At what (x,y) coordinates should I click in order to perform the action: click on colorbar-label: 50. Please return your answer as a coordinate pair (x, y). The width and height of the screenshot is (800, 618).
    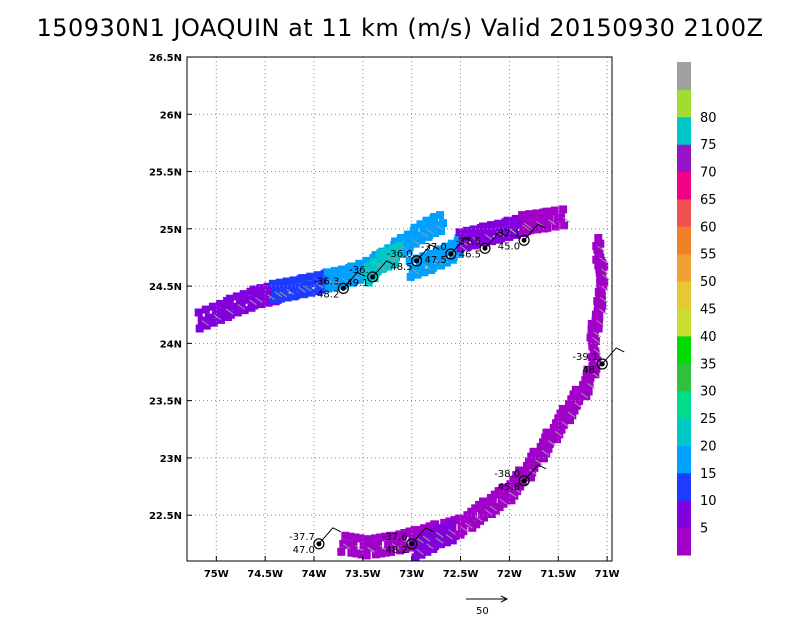
    Looking at the image, I should click on (708, 282).